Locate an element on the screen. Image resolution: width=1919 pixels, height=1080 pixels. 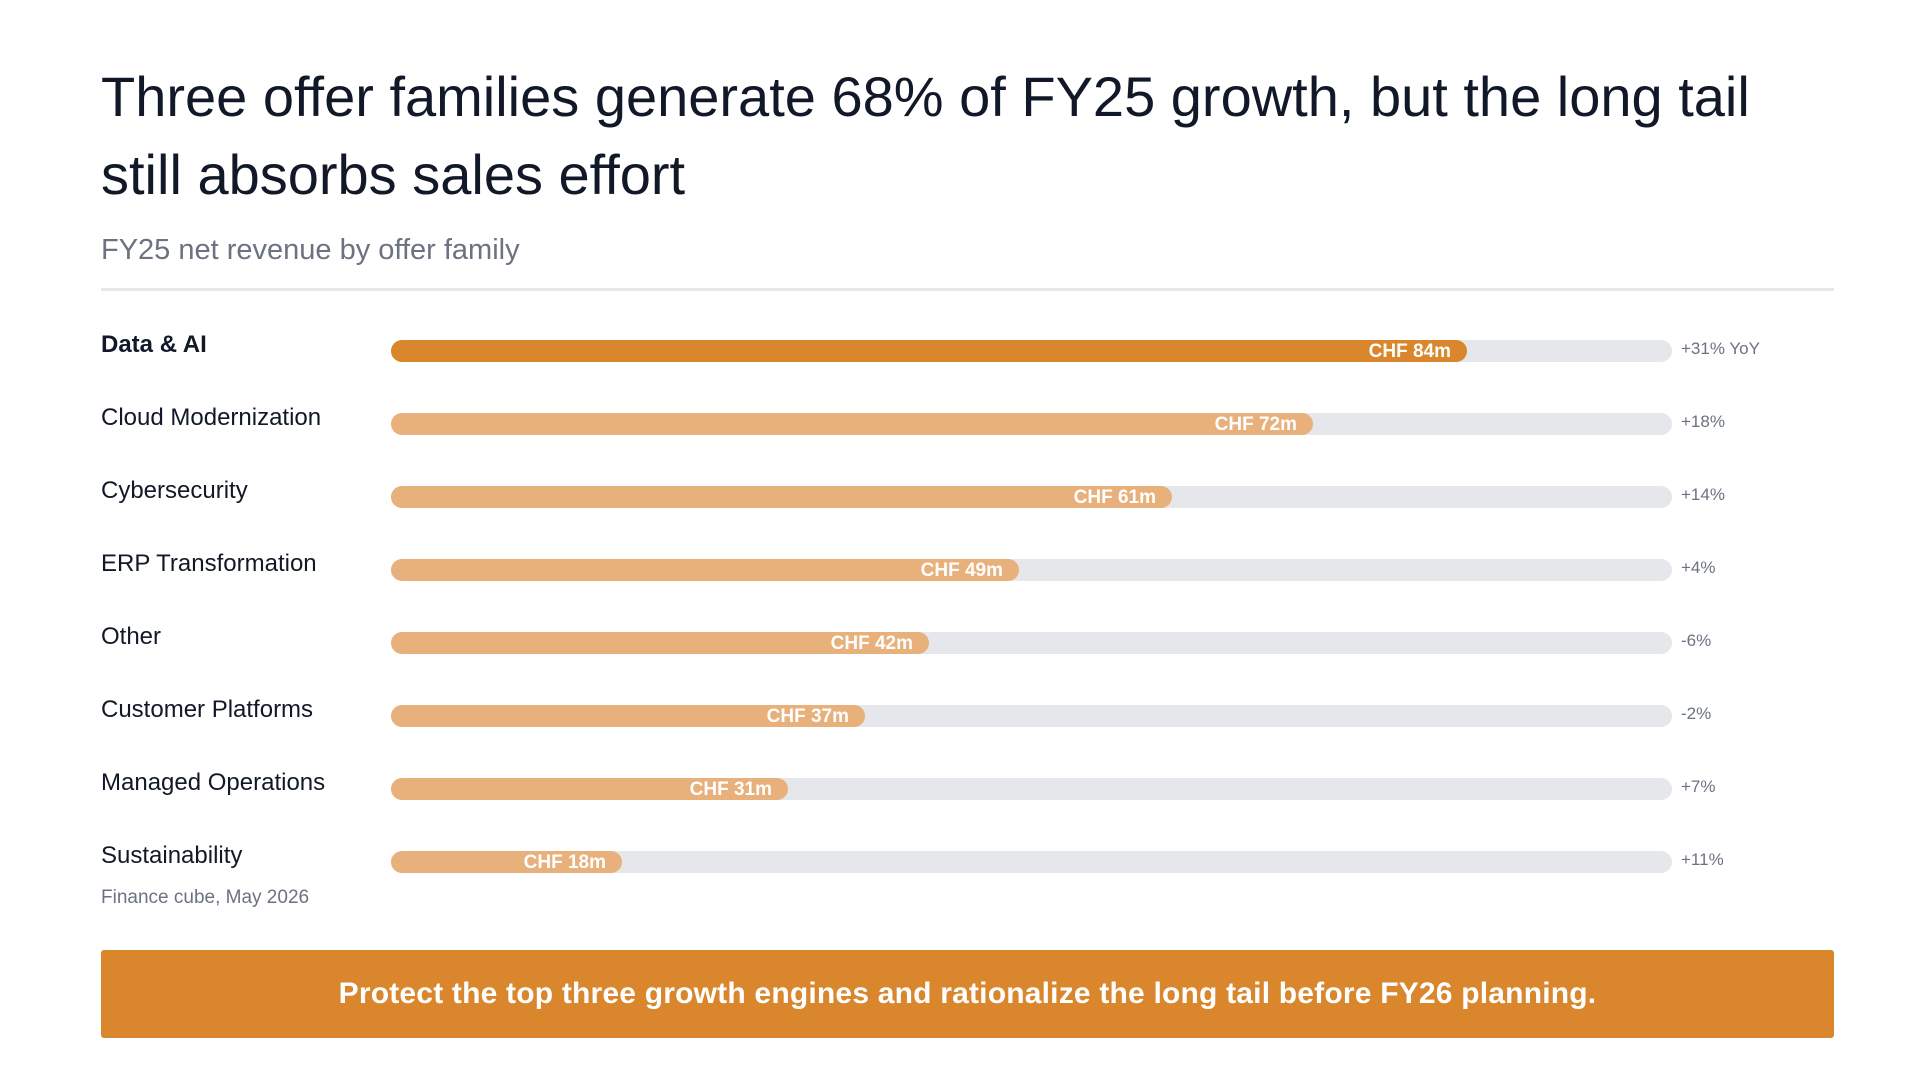
category-label: Sustainability is located at coordinates (172, 855).